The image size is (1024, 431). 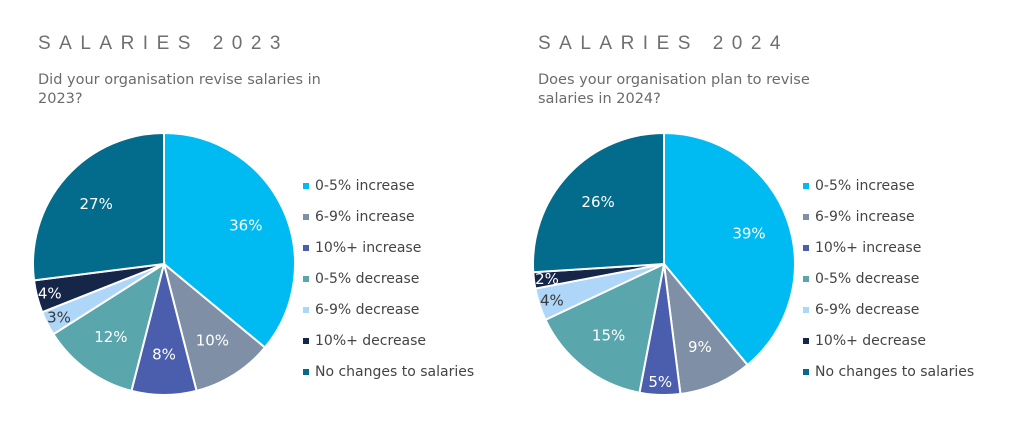 I want to click on data-label-no-changes-to-salaries: 26%, so click(x=597, y=202).